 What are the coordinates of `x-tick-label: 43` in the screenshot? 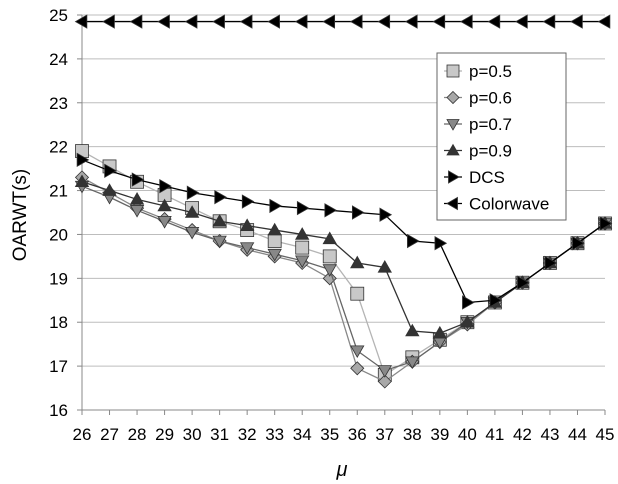 It's located at (549, 434).